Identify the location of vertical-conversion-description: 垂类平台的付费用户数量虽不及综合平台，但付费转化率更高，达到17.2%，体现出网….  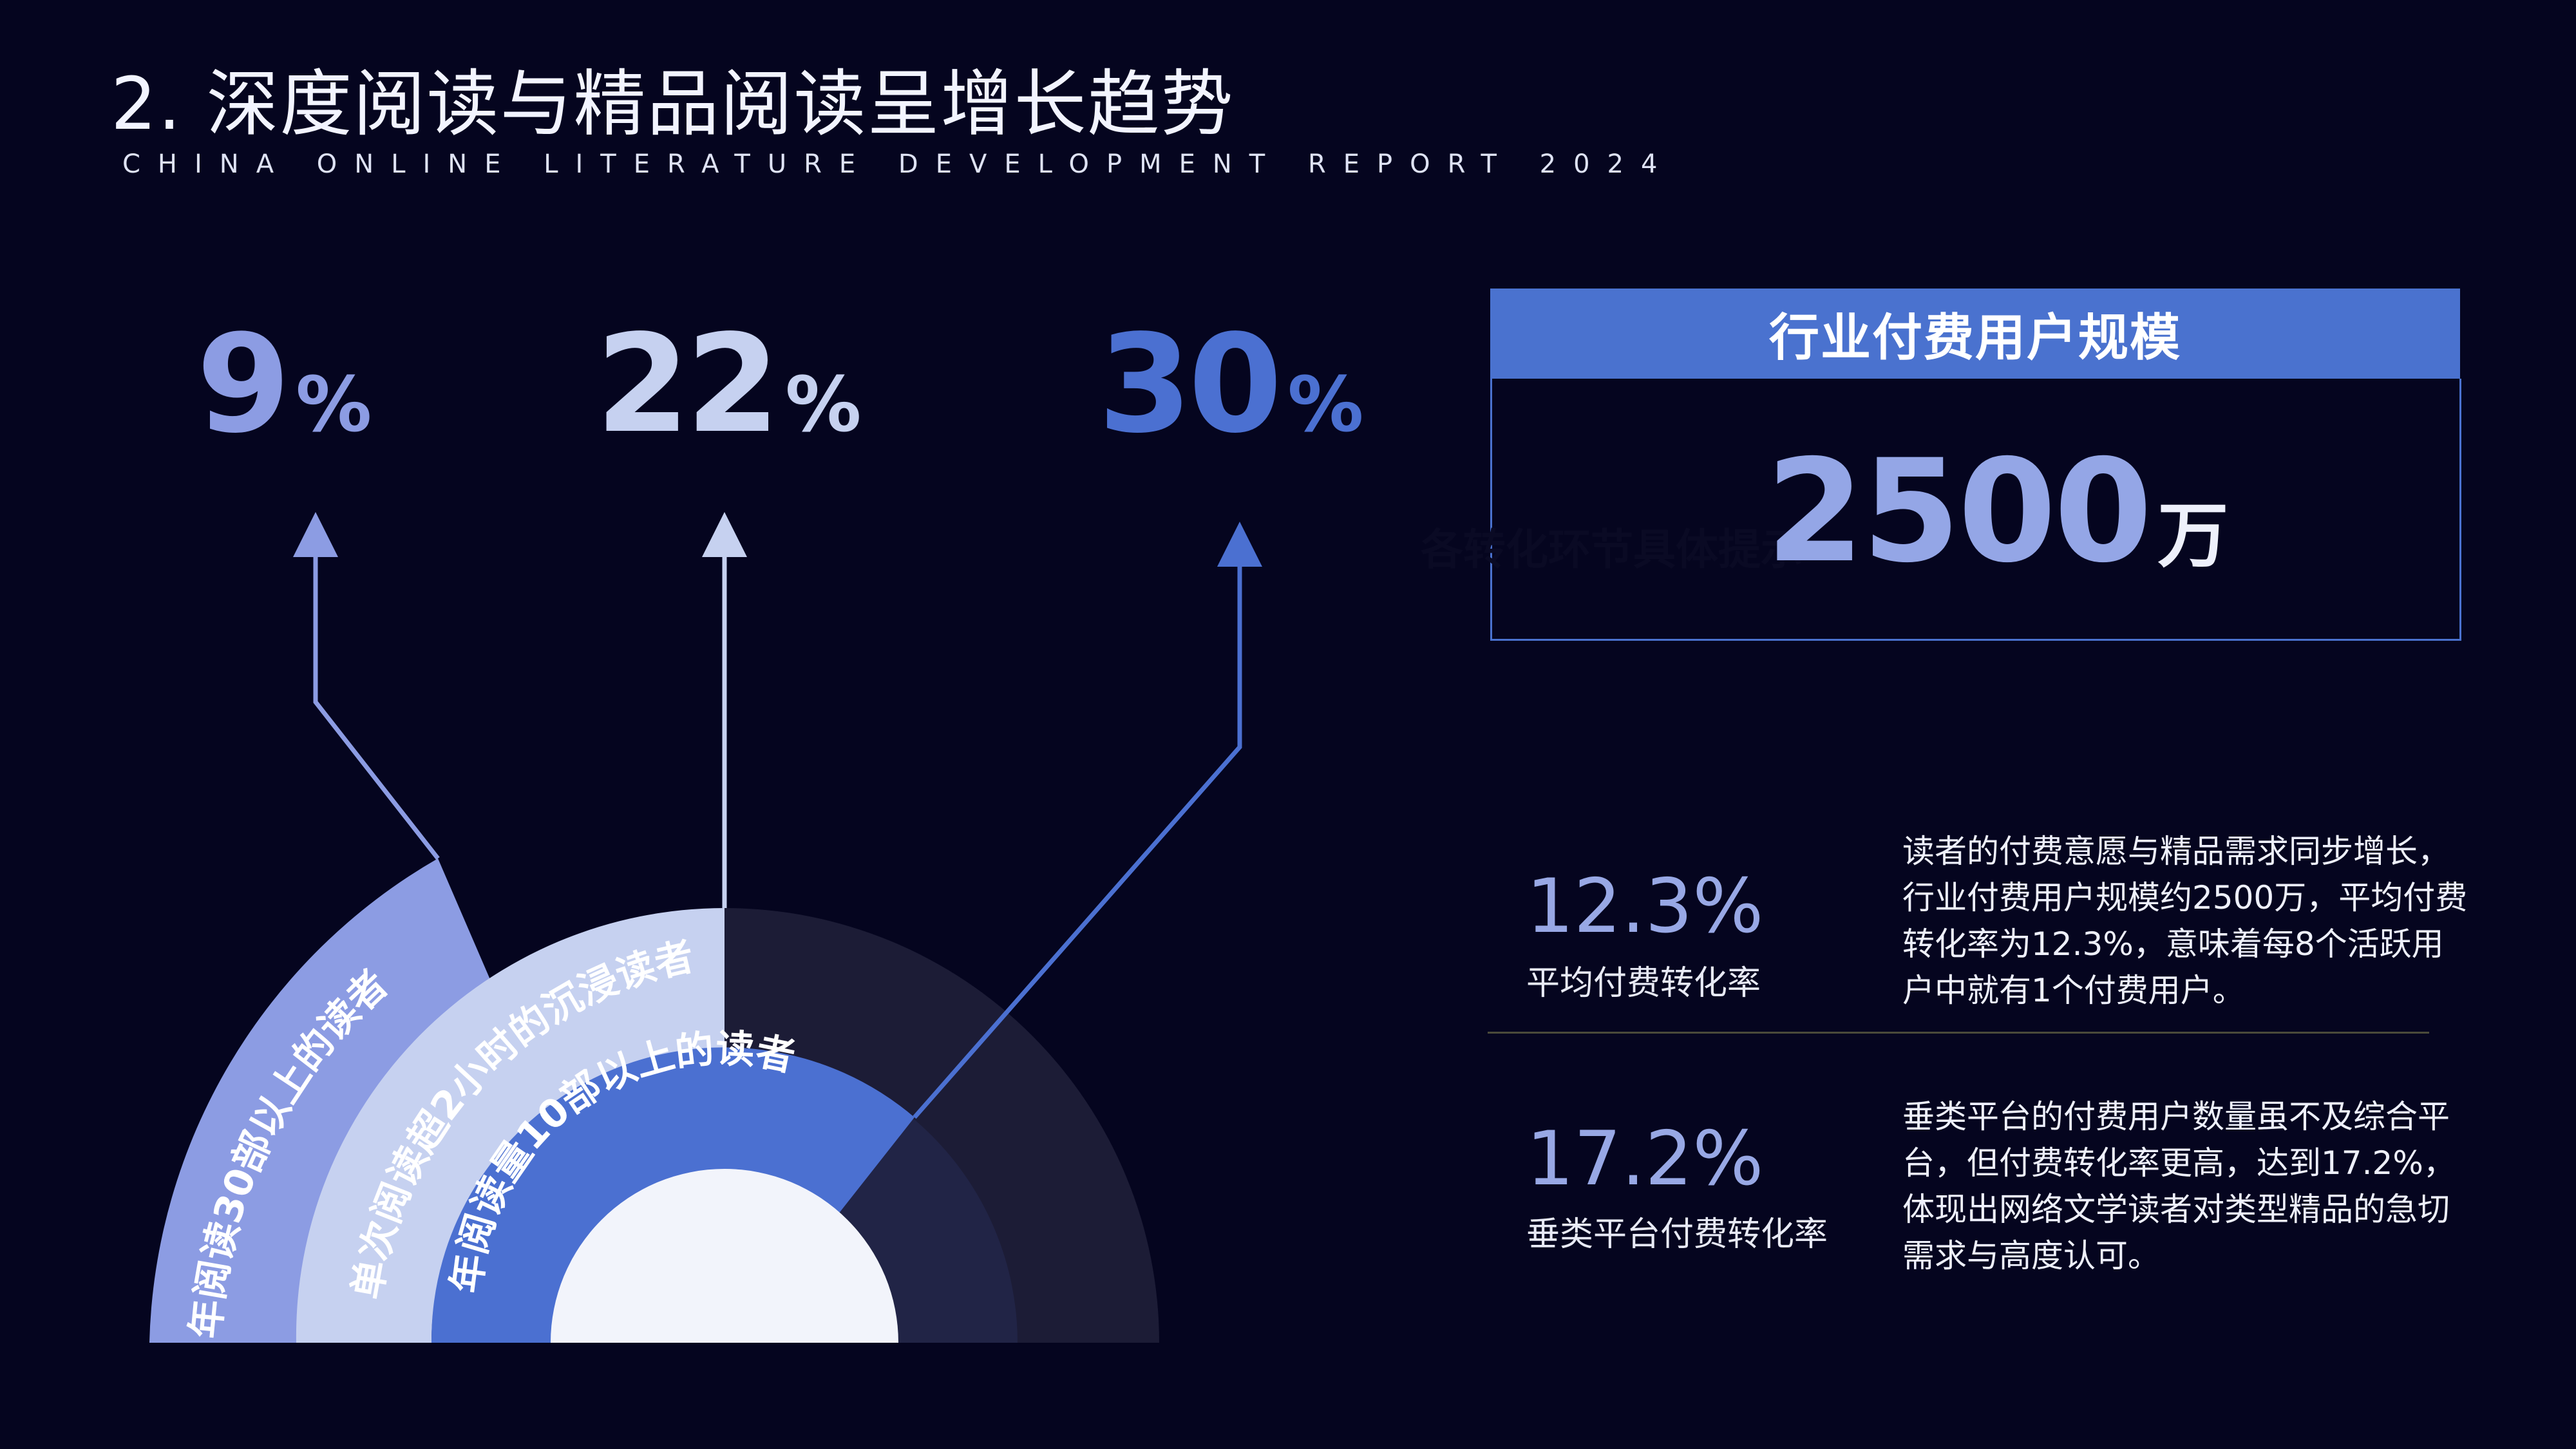
(2179, 1186).